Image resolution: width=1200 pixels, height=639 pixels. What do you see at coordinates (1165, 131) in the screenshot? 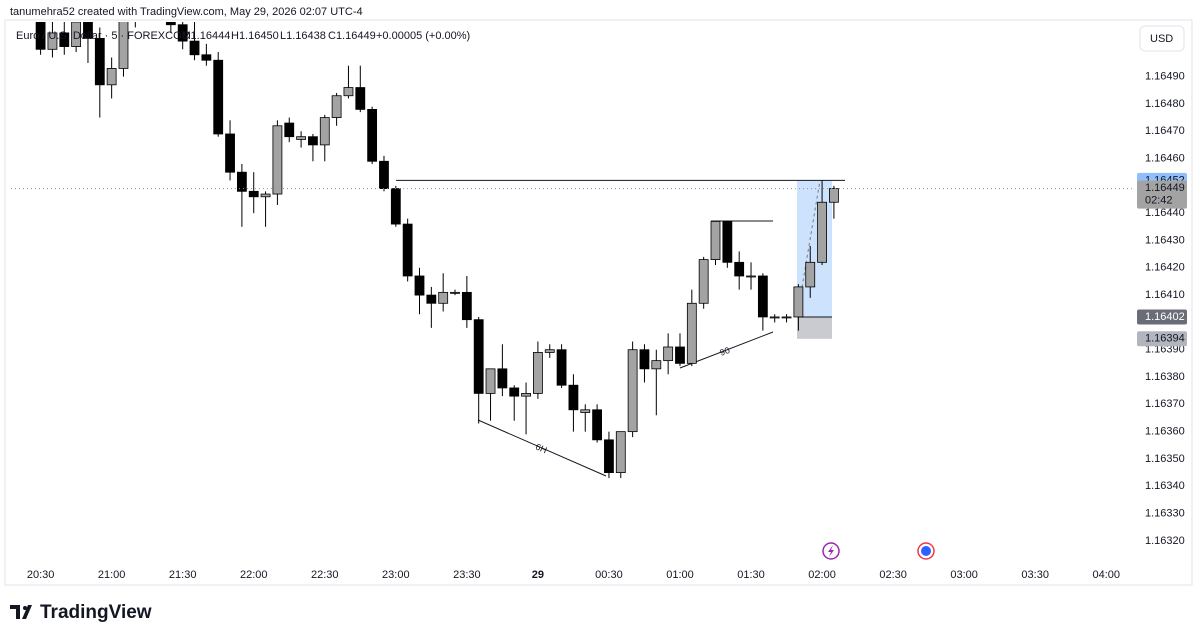
I see `y-tick-label: 1.16470` at bounding box center [1165, 131].